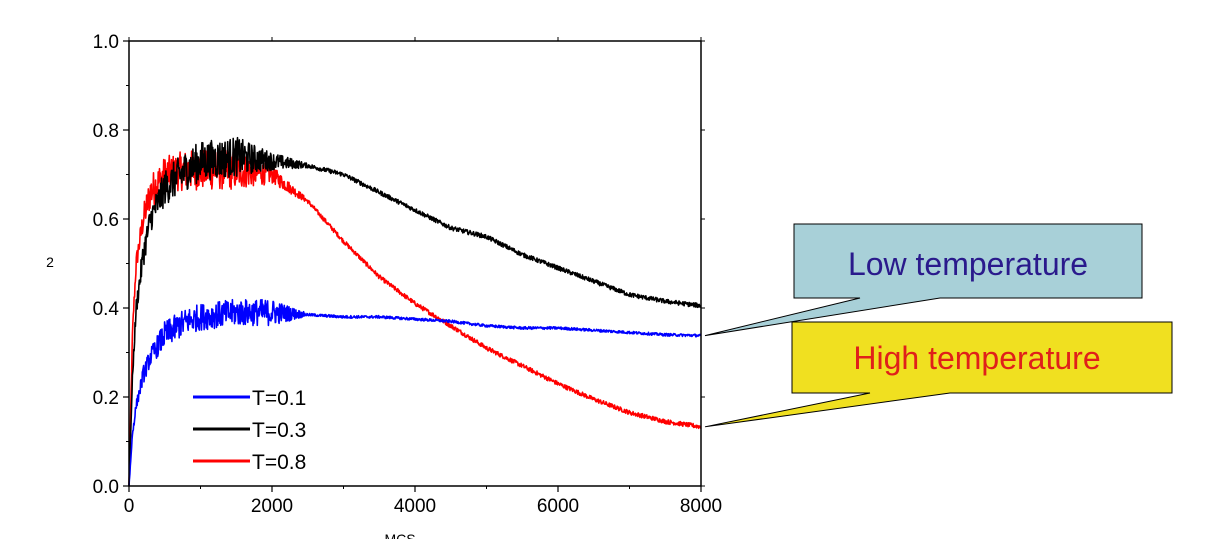  What do you see at coordinates (50, 262) in the screenshot?
I see `y-axis-label: 2` at bounding box center [50, 262].